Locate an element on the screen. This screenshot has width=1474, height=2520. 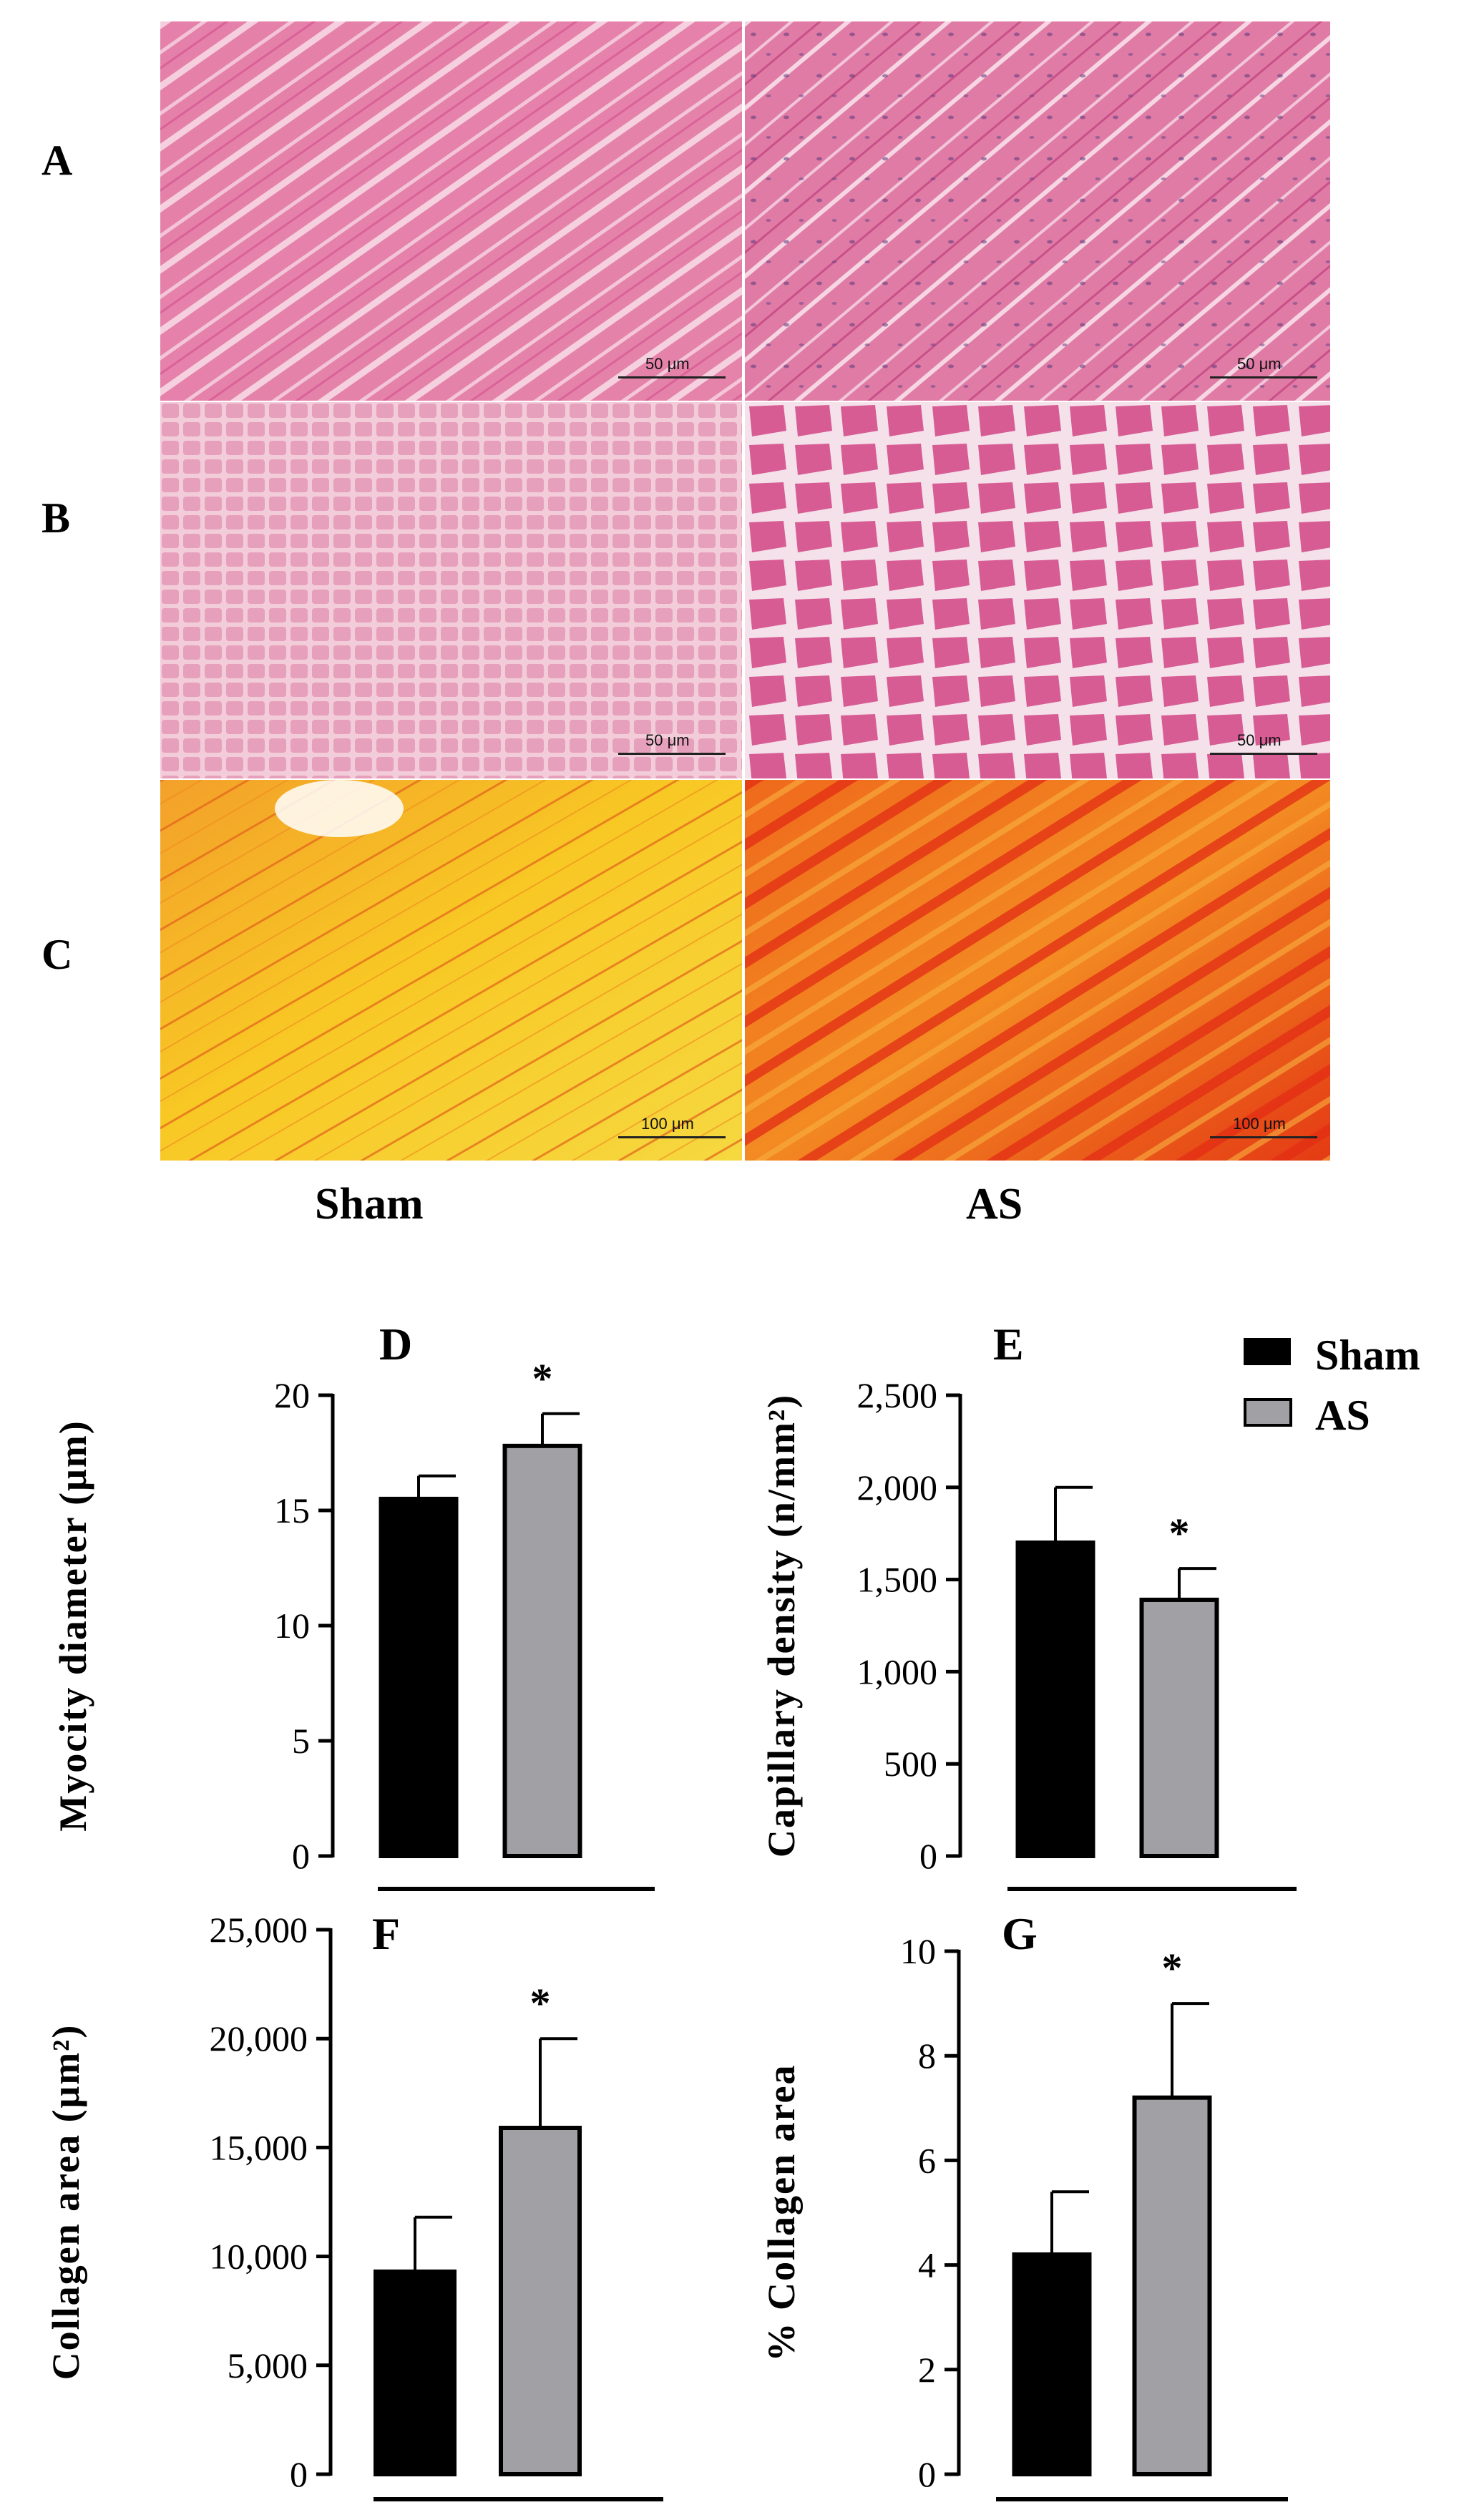
row-label-c: C is located at coordinates (57, 954).